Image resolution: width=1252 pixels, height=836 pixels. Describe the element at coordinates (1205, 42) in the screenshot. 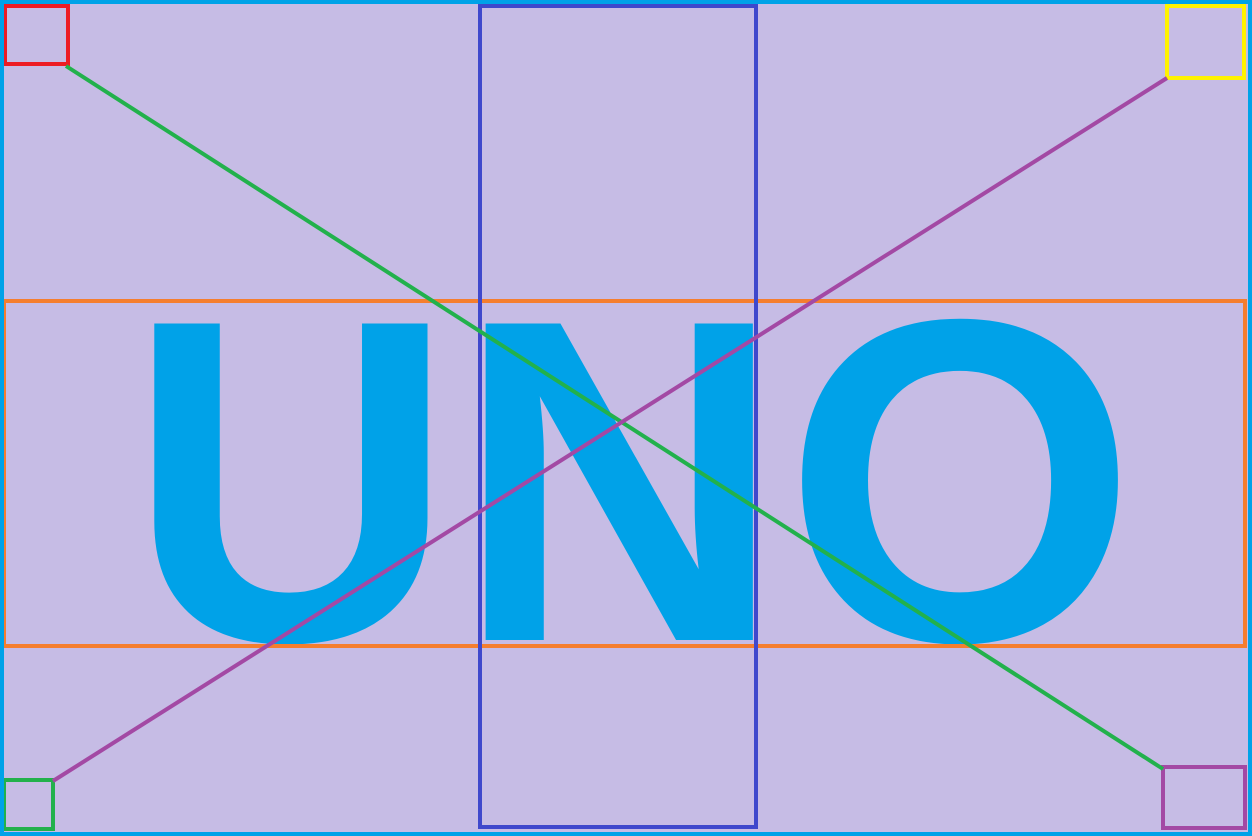

I see `top-right-square` at that location.